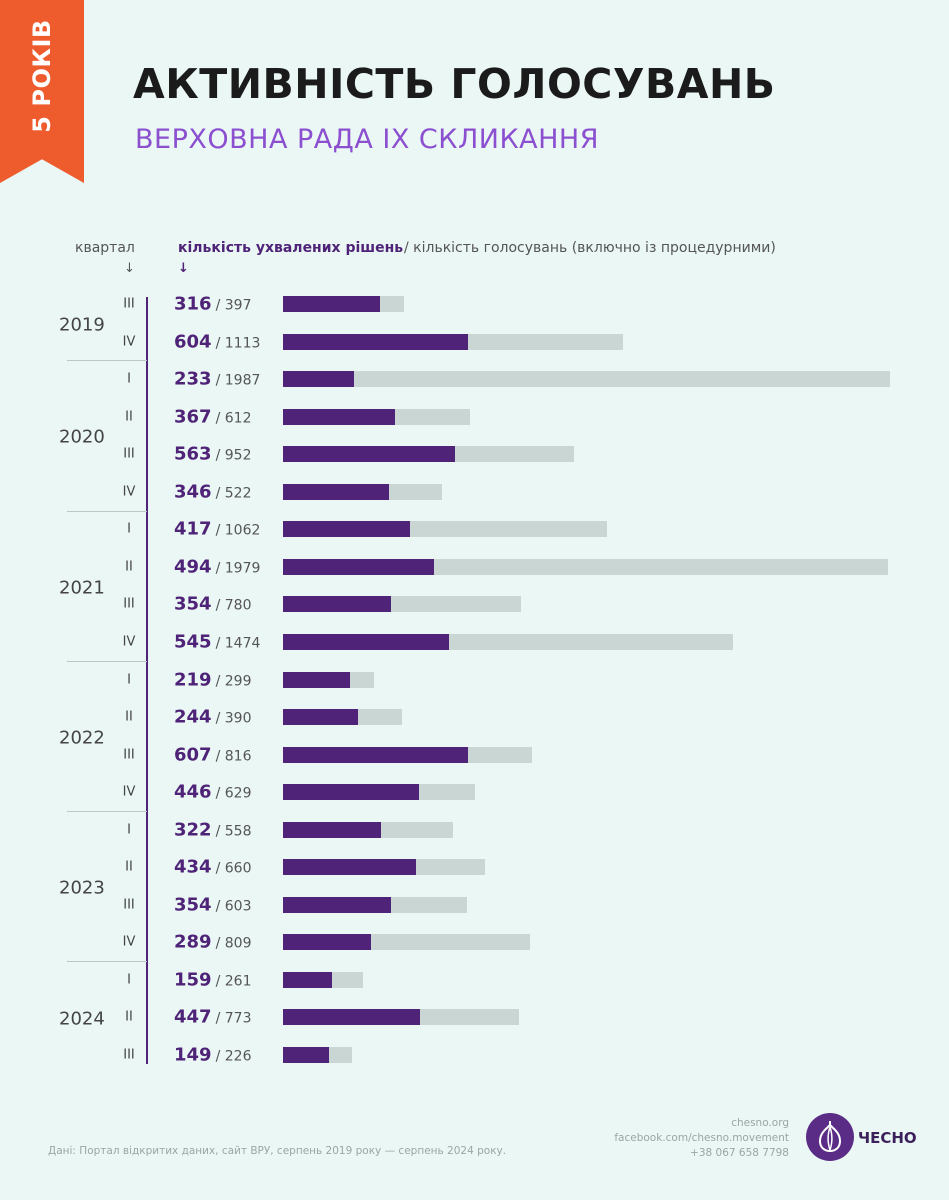 The width and height of the screenshot is (949, 1200). What do you see at coordinates (193, 417) in the screenshot?
I see `approved-value: 367` at bounding box center [193, 417].